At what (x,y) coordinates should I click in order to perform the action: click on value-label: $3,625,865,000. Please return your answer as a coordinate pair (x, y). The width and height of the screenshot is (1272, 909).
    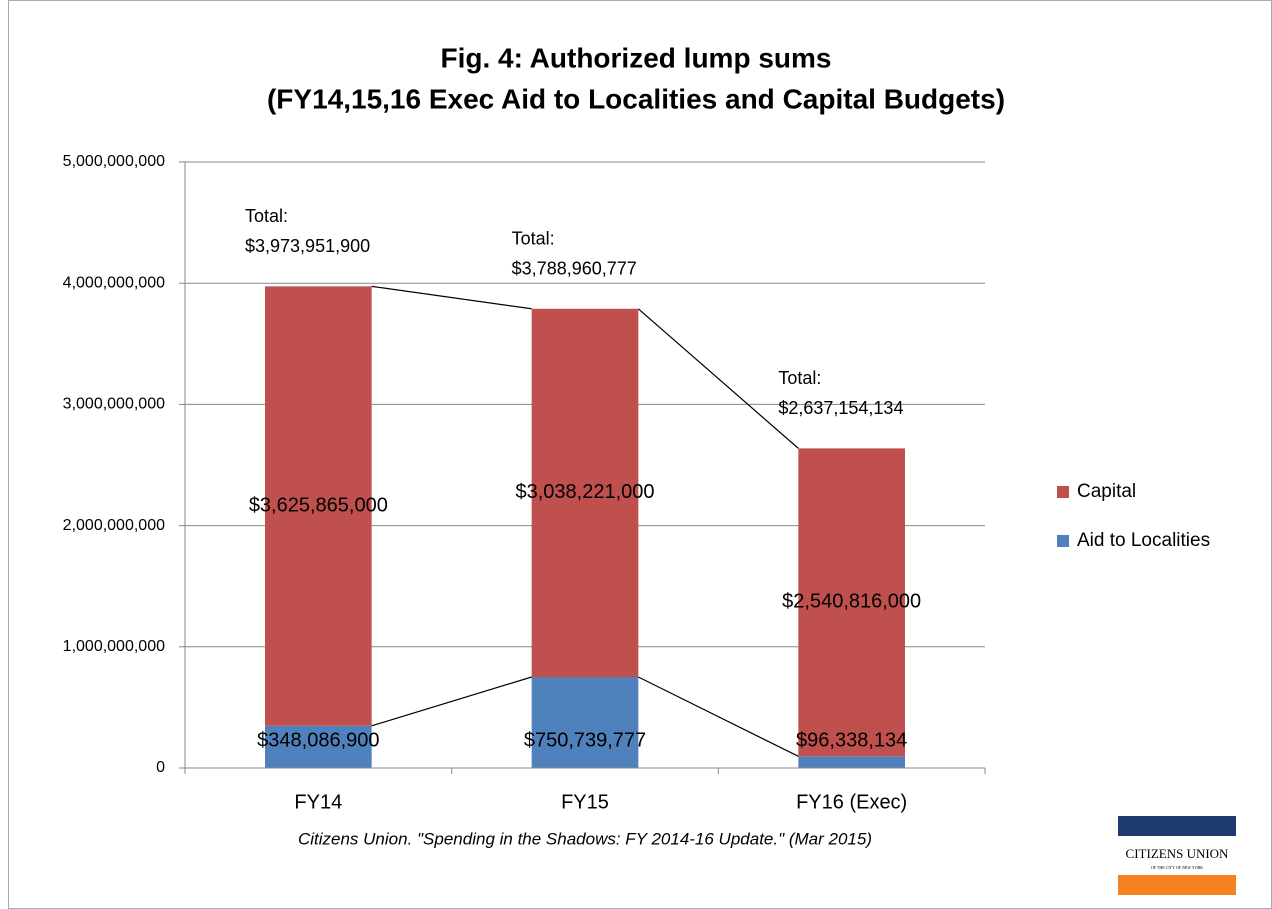
    Looking at the image, I should click on (318, 505).